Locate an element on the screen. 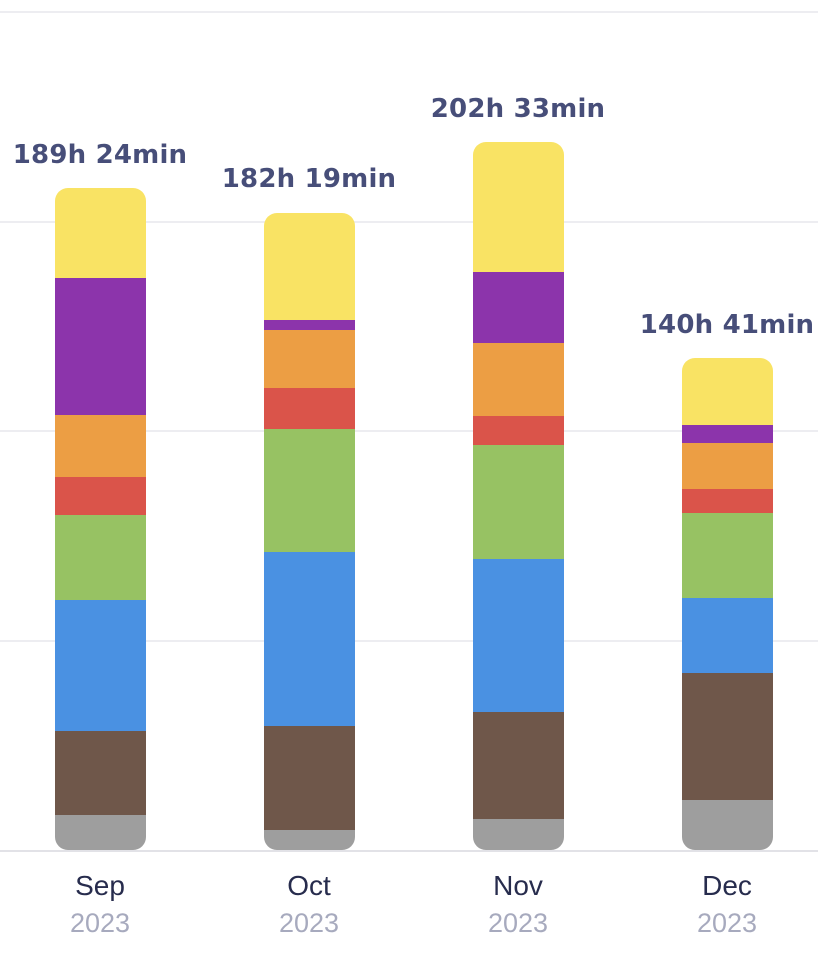 The image size is (818, 964). x-axis-label-nov: Nov 2023 is located at coordinates (518, 904).